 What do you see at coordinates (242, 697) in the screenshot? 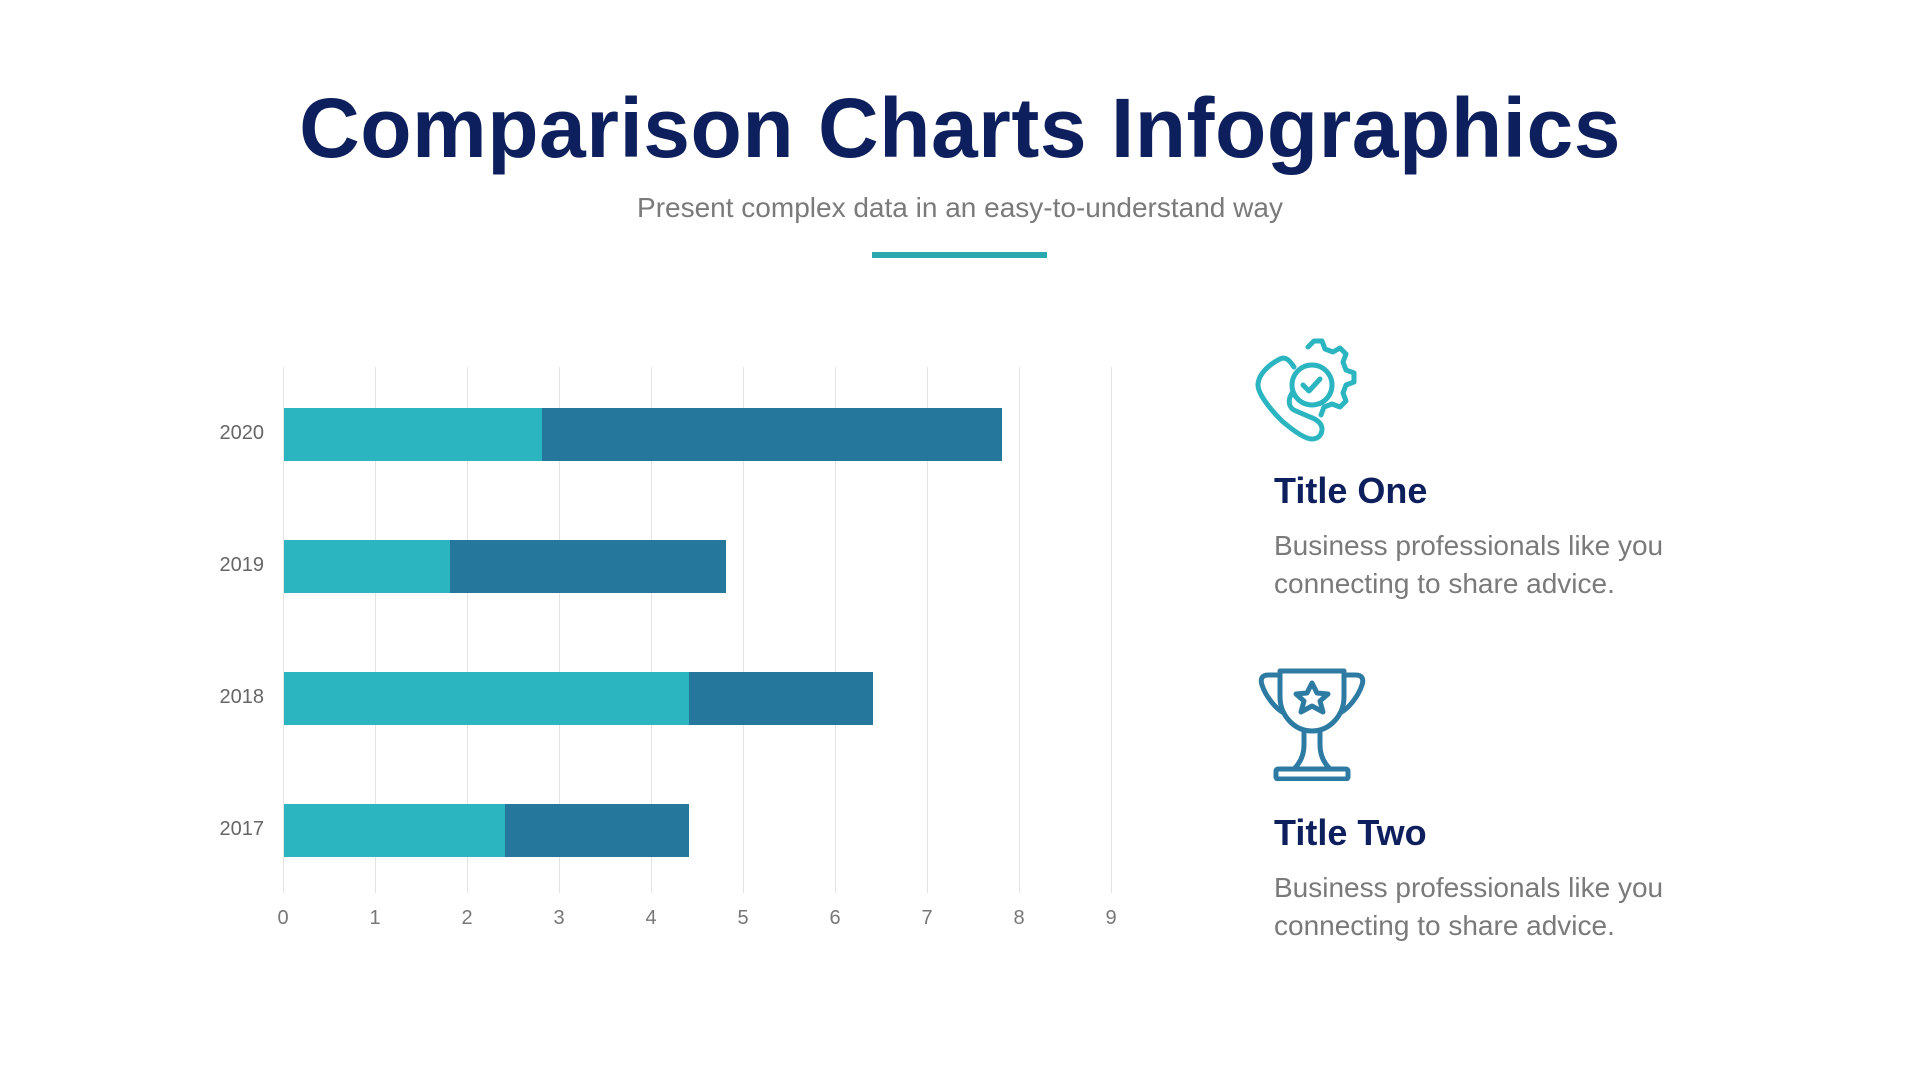
I see `y-axis-category-label: 2018` at bounding box center [242, 697].